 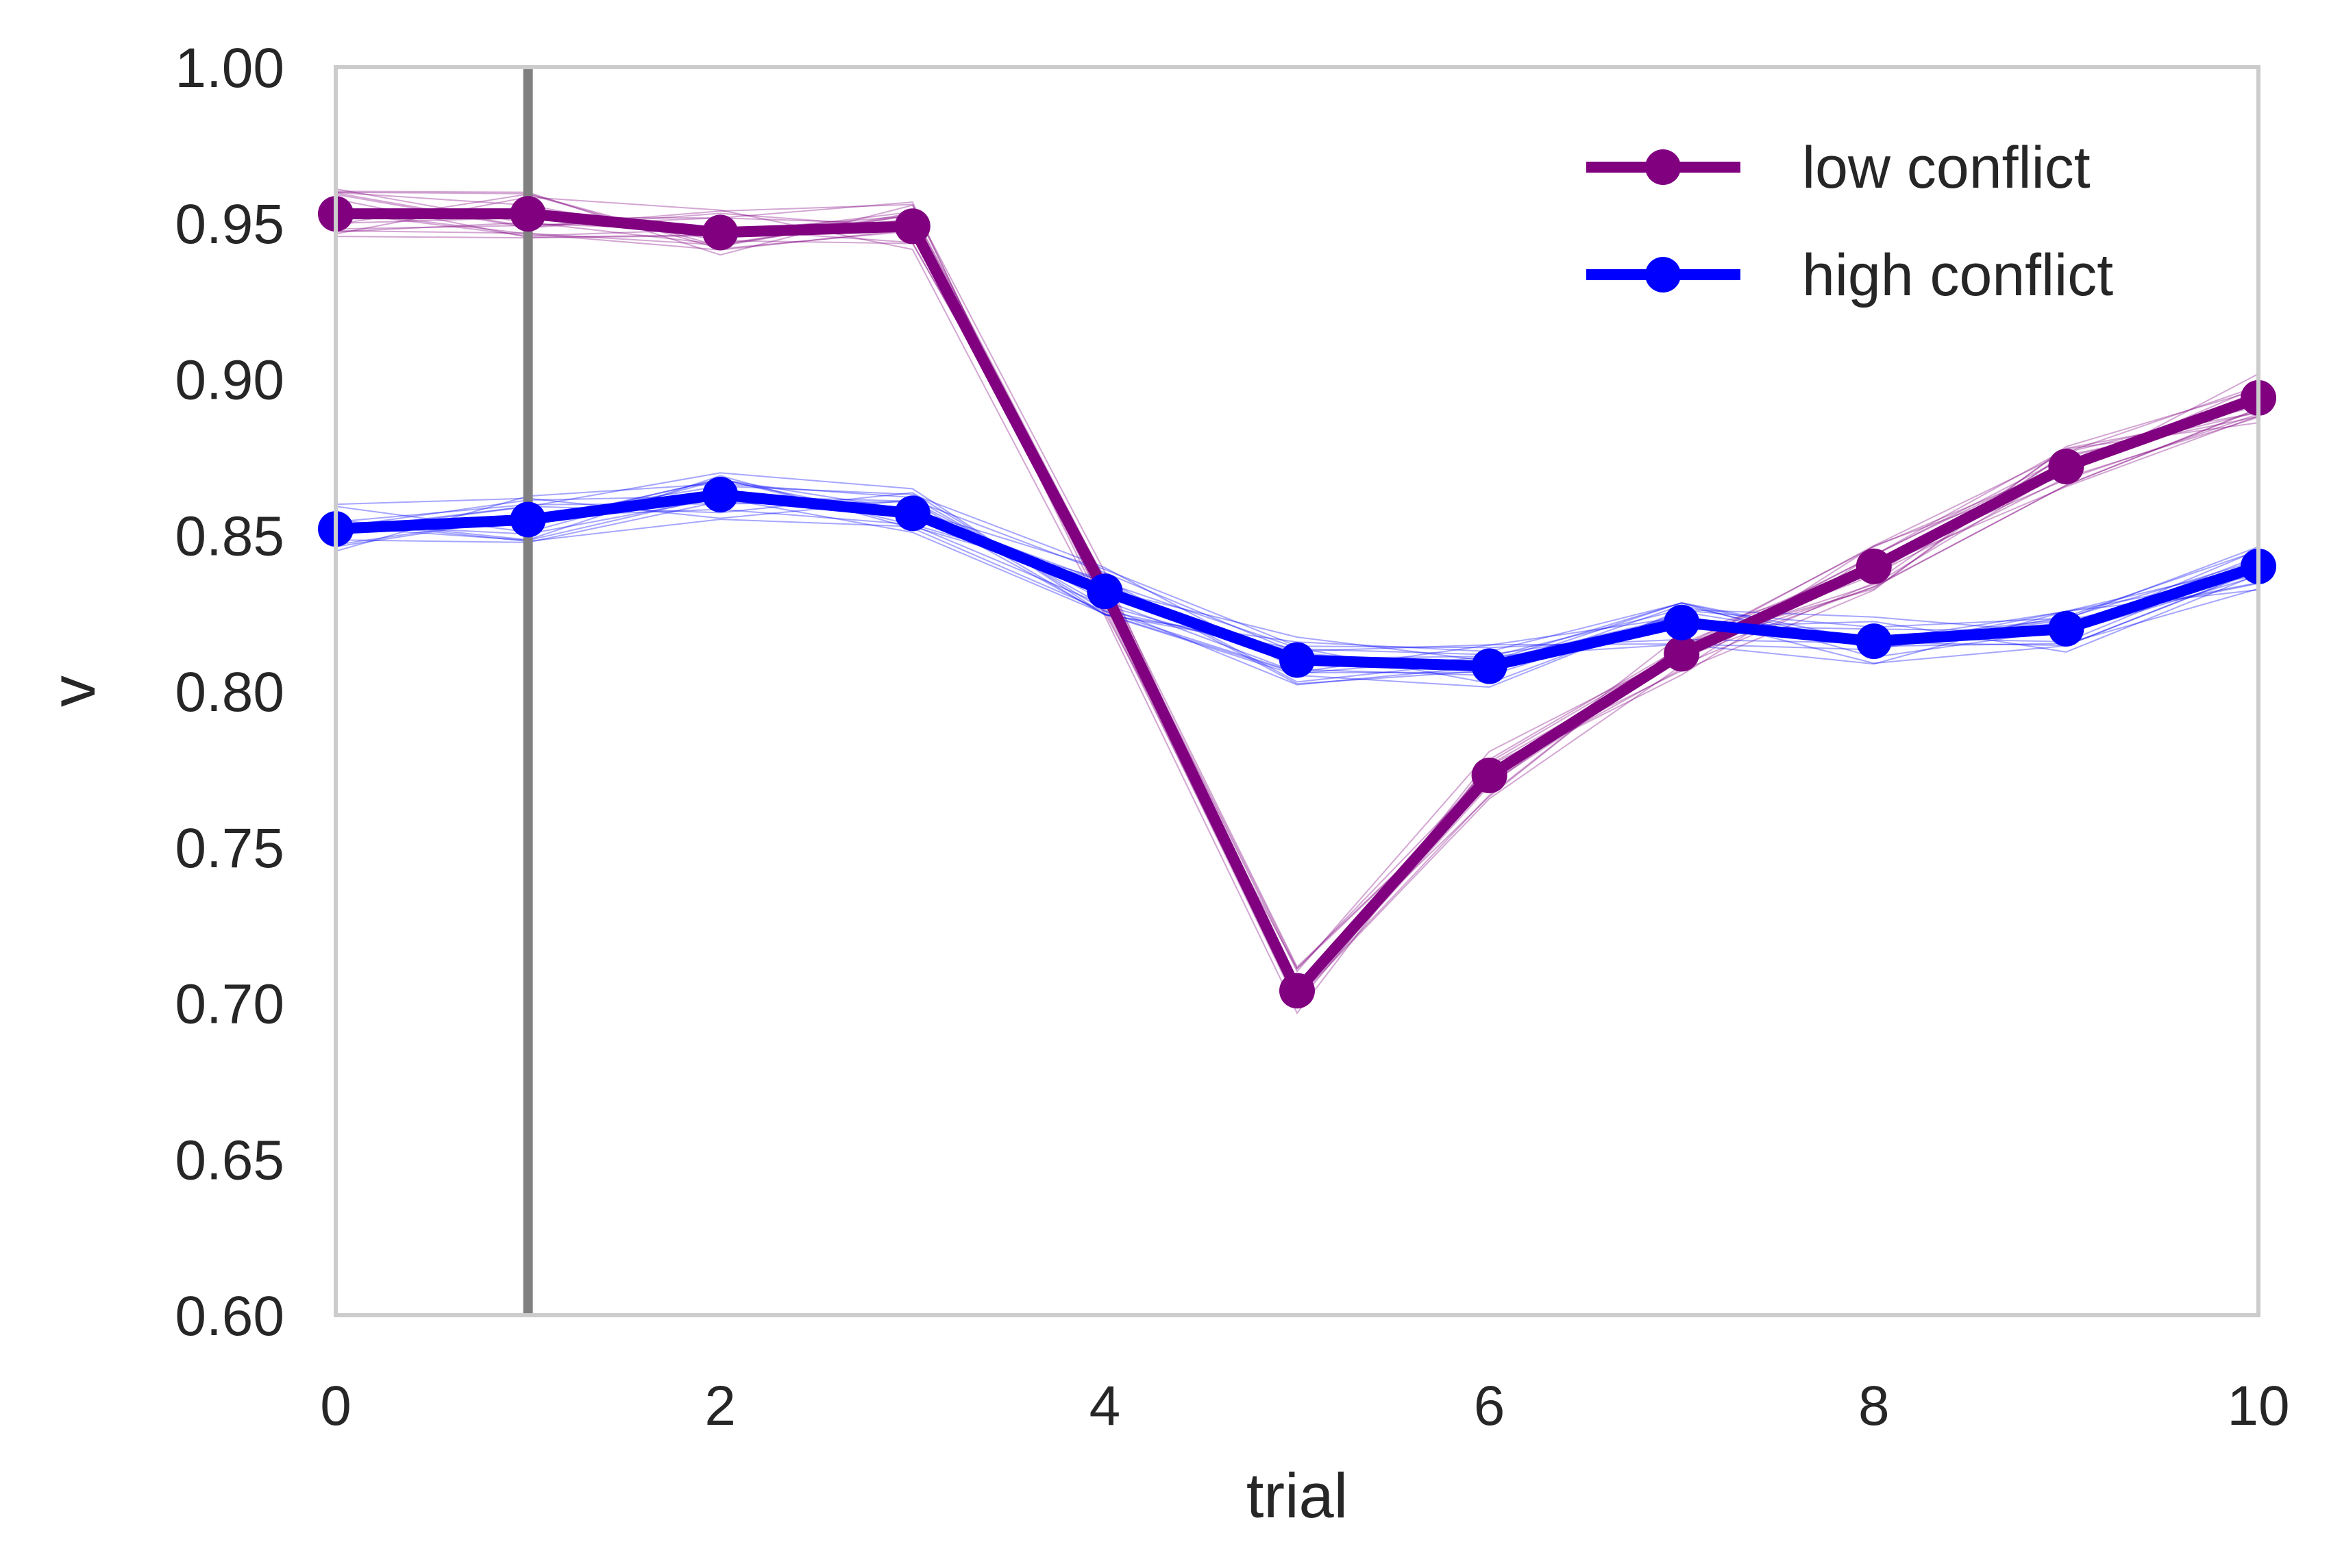 What do you see at coordinates (2258, 1406) in the screenshot?
I see `x-tick-label-10: 10` at bounding box center [2258, 1406].